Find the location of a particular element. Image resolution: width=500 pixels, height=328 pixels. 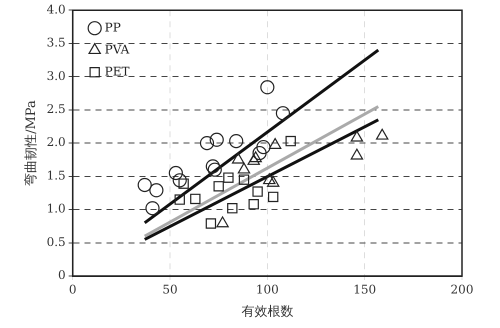

x-tick-label: 50 is located at coordinates (170, 289).